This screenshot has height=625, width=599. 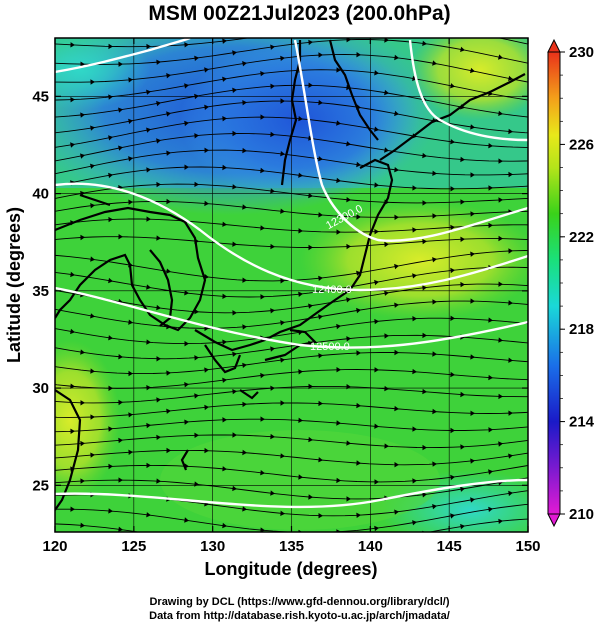 What do you see at coordinates (581, 329) in the screenshot?
I see `colorbar-tick-label: 218` at bounding box center [581, 329].